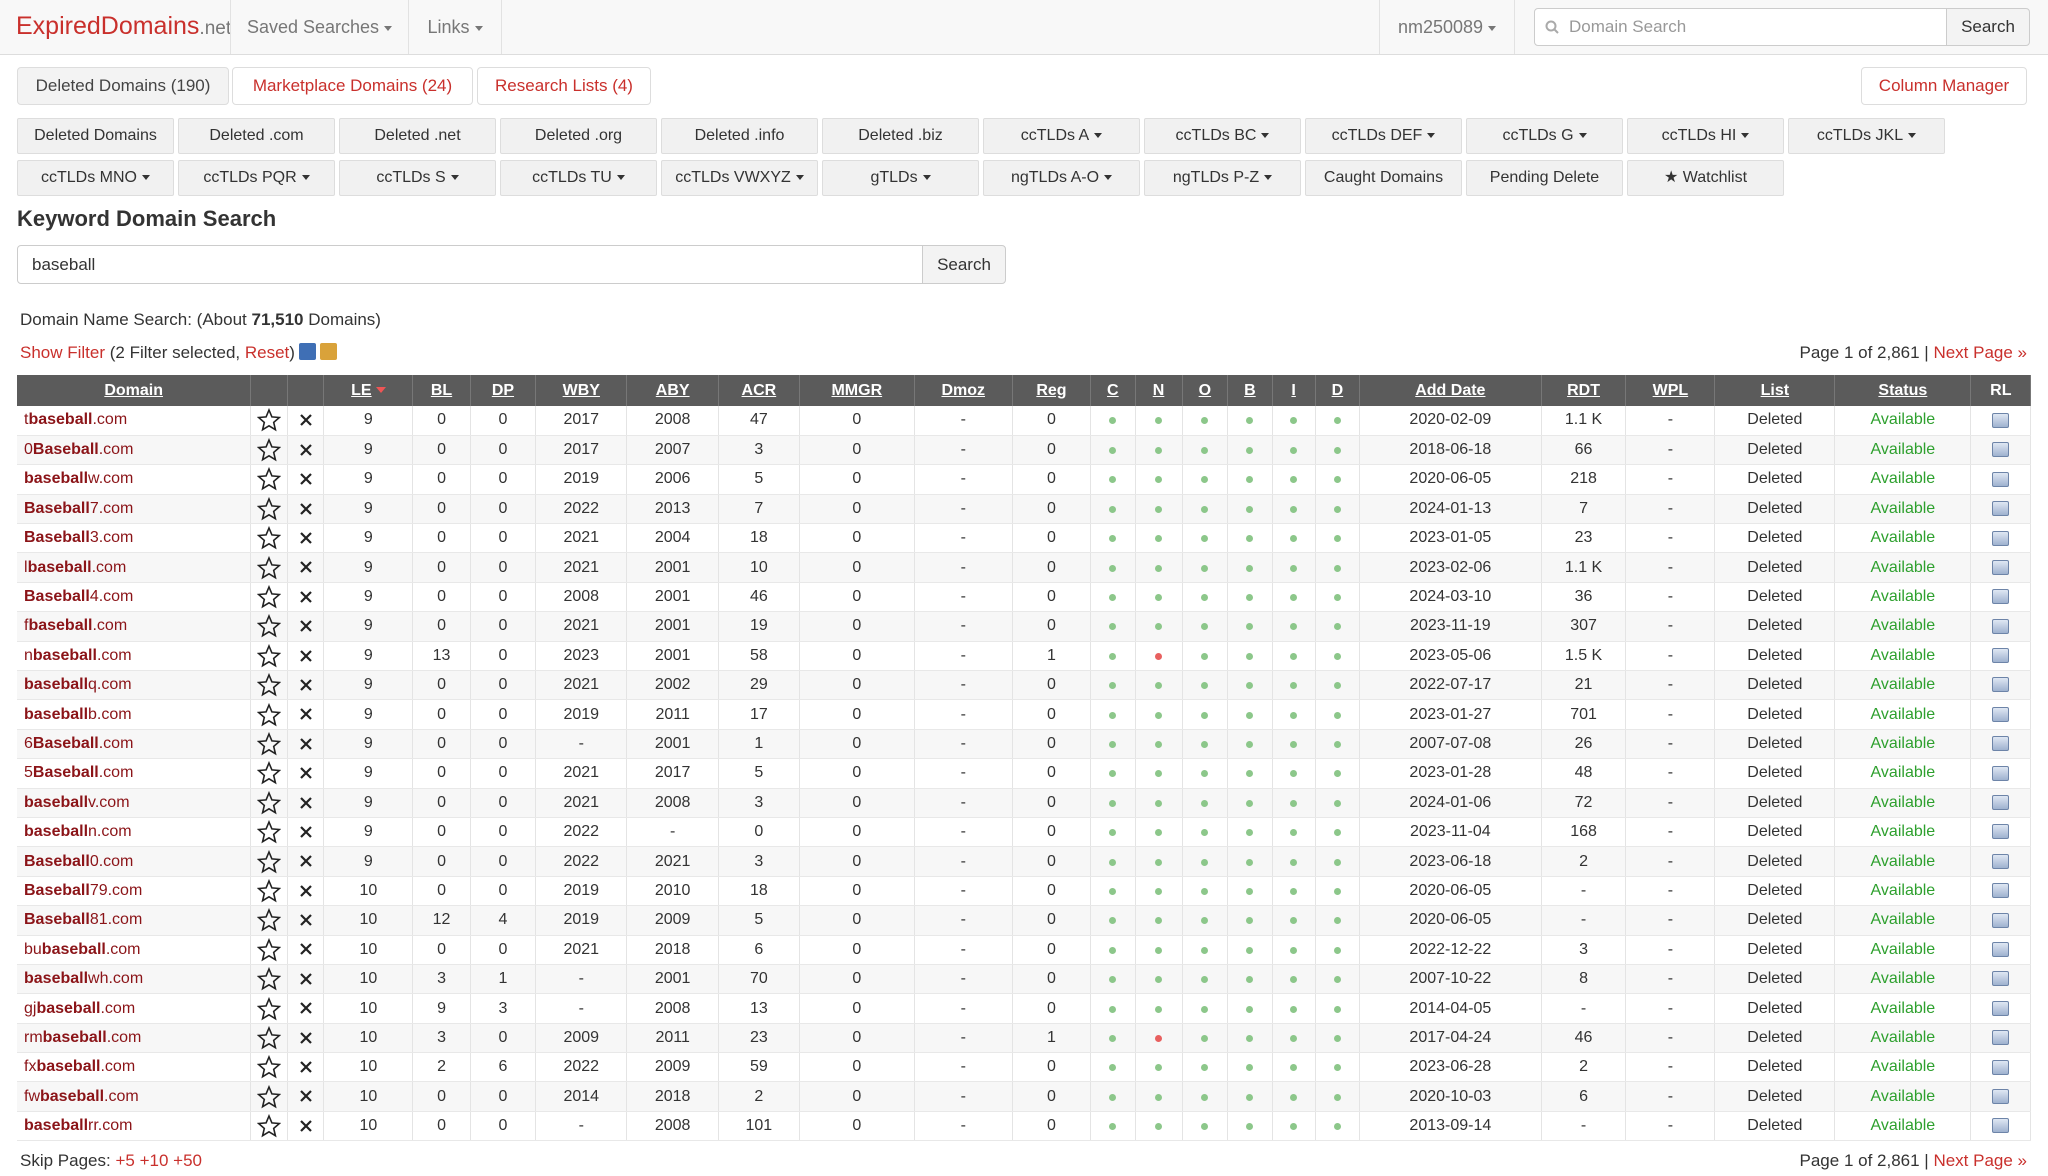 This screenshot has height=1176, width=2048. I want to click on filter-button: ngTLDs P-Z, so click(1222, 178).